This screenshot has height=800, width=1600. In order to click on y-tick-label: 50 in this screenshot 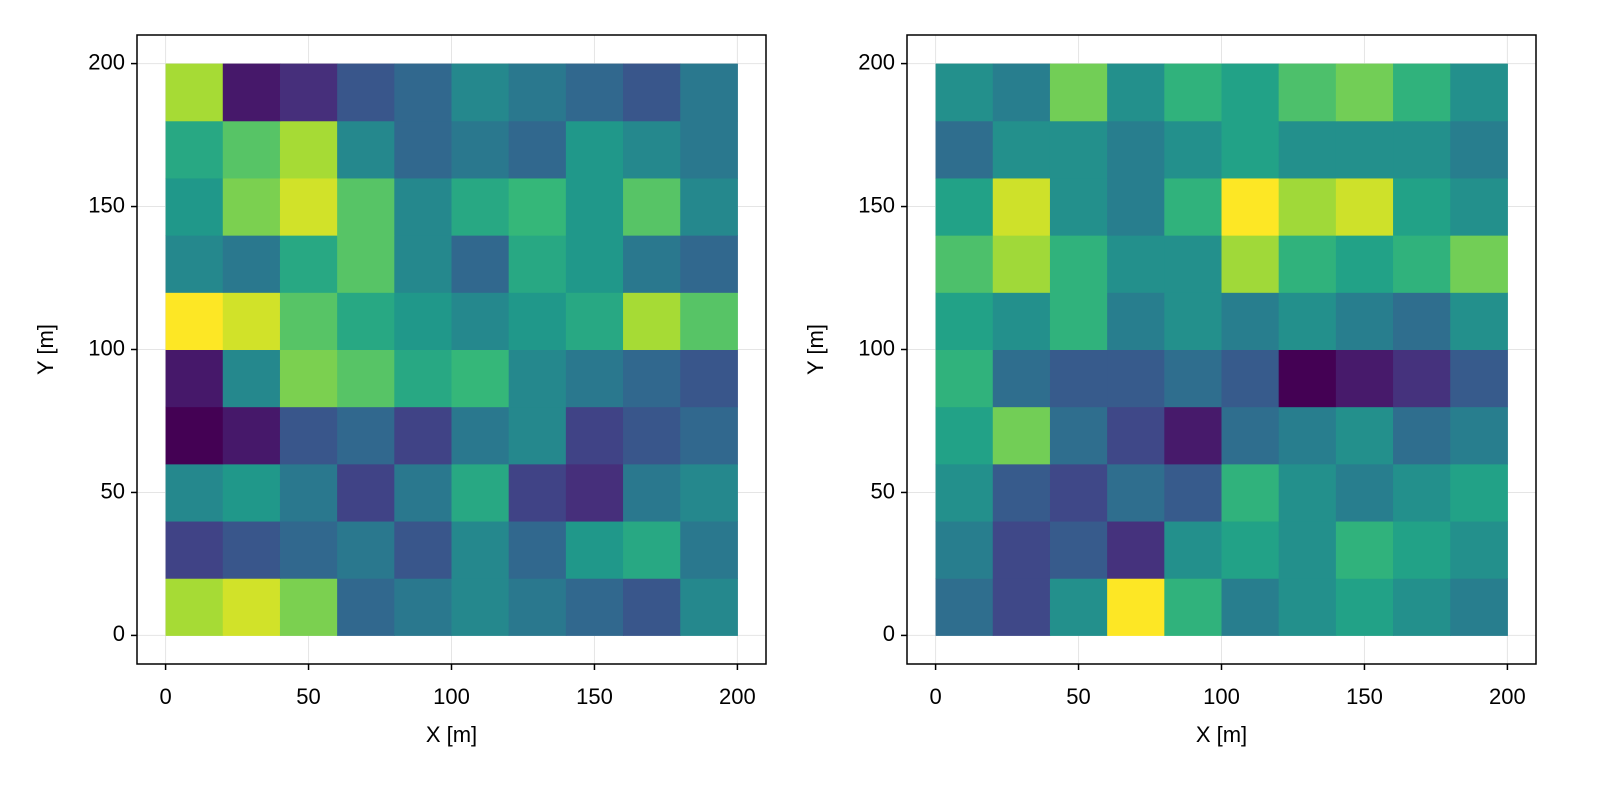, I will do `click(113, 490)`.